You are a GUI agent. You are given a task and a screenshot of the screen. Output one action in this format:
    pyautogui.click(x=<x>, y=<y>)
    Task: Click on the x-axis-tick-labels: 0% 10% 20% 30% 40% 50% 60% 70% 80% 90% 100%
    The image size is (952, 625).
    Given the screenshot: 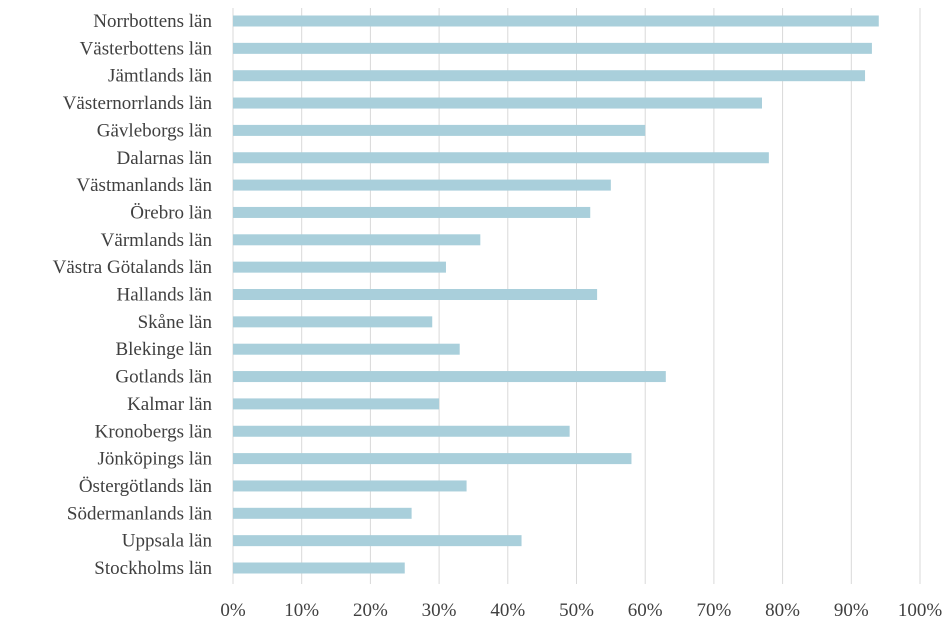 What is the action you would take?
    pyautogui.click(x=581, y=610)
    